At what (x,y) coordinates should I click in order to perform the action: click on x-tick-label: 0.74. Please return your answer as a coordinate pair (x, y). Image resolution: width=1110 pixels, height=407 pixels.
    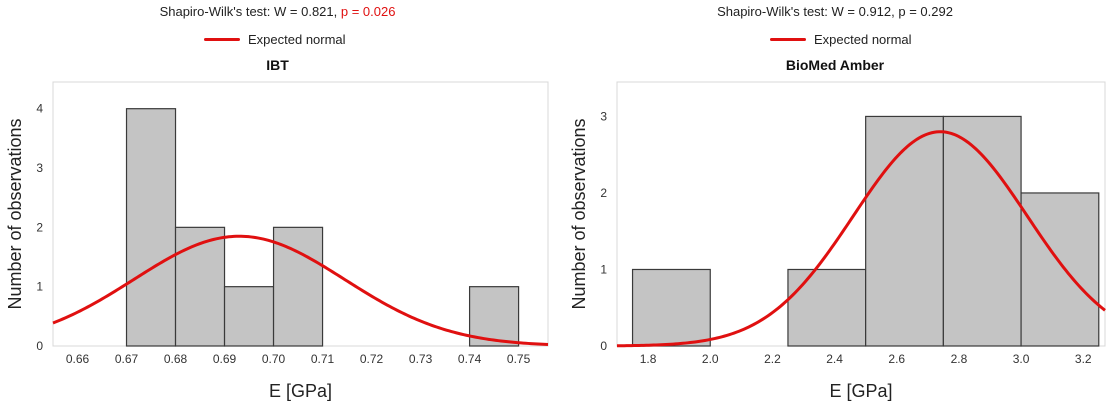
    Looking at the image, I should click on (470, 359).